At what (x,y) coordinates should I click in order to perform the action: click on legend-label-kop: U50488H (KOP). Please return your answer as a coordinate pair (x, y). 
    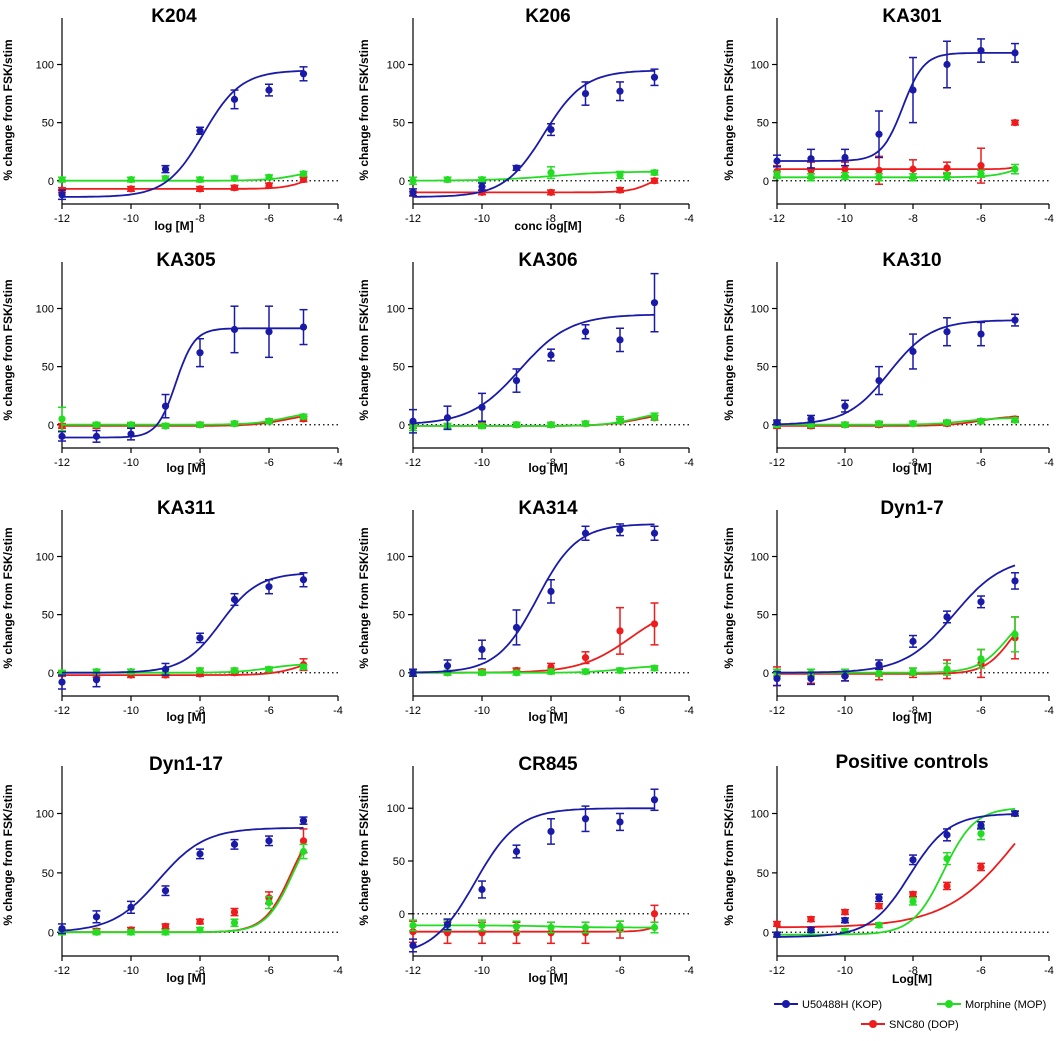
    Looking at the image, I should click on (842, 1005).